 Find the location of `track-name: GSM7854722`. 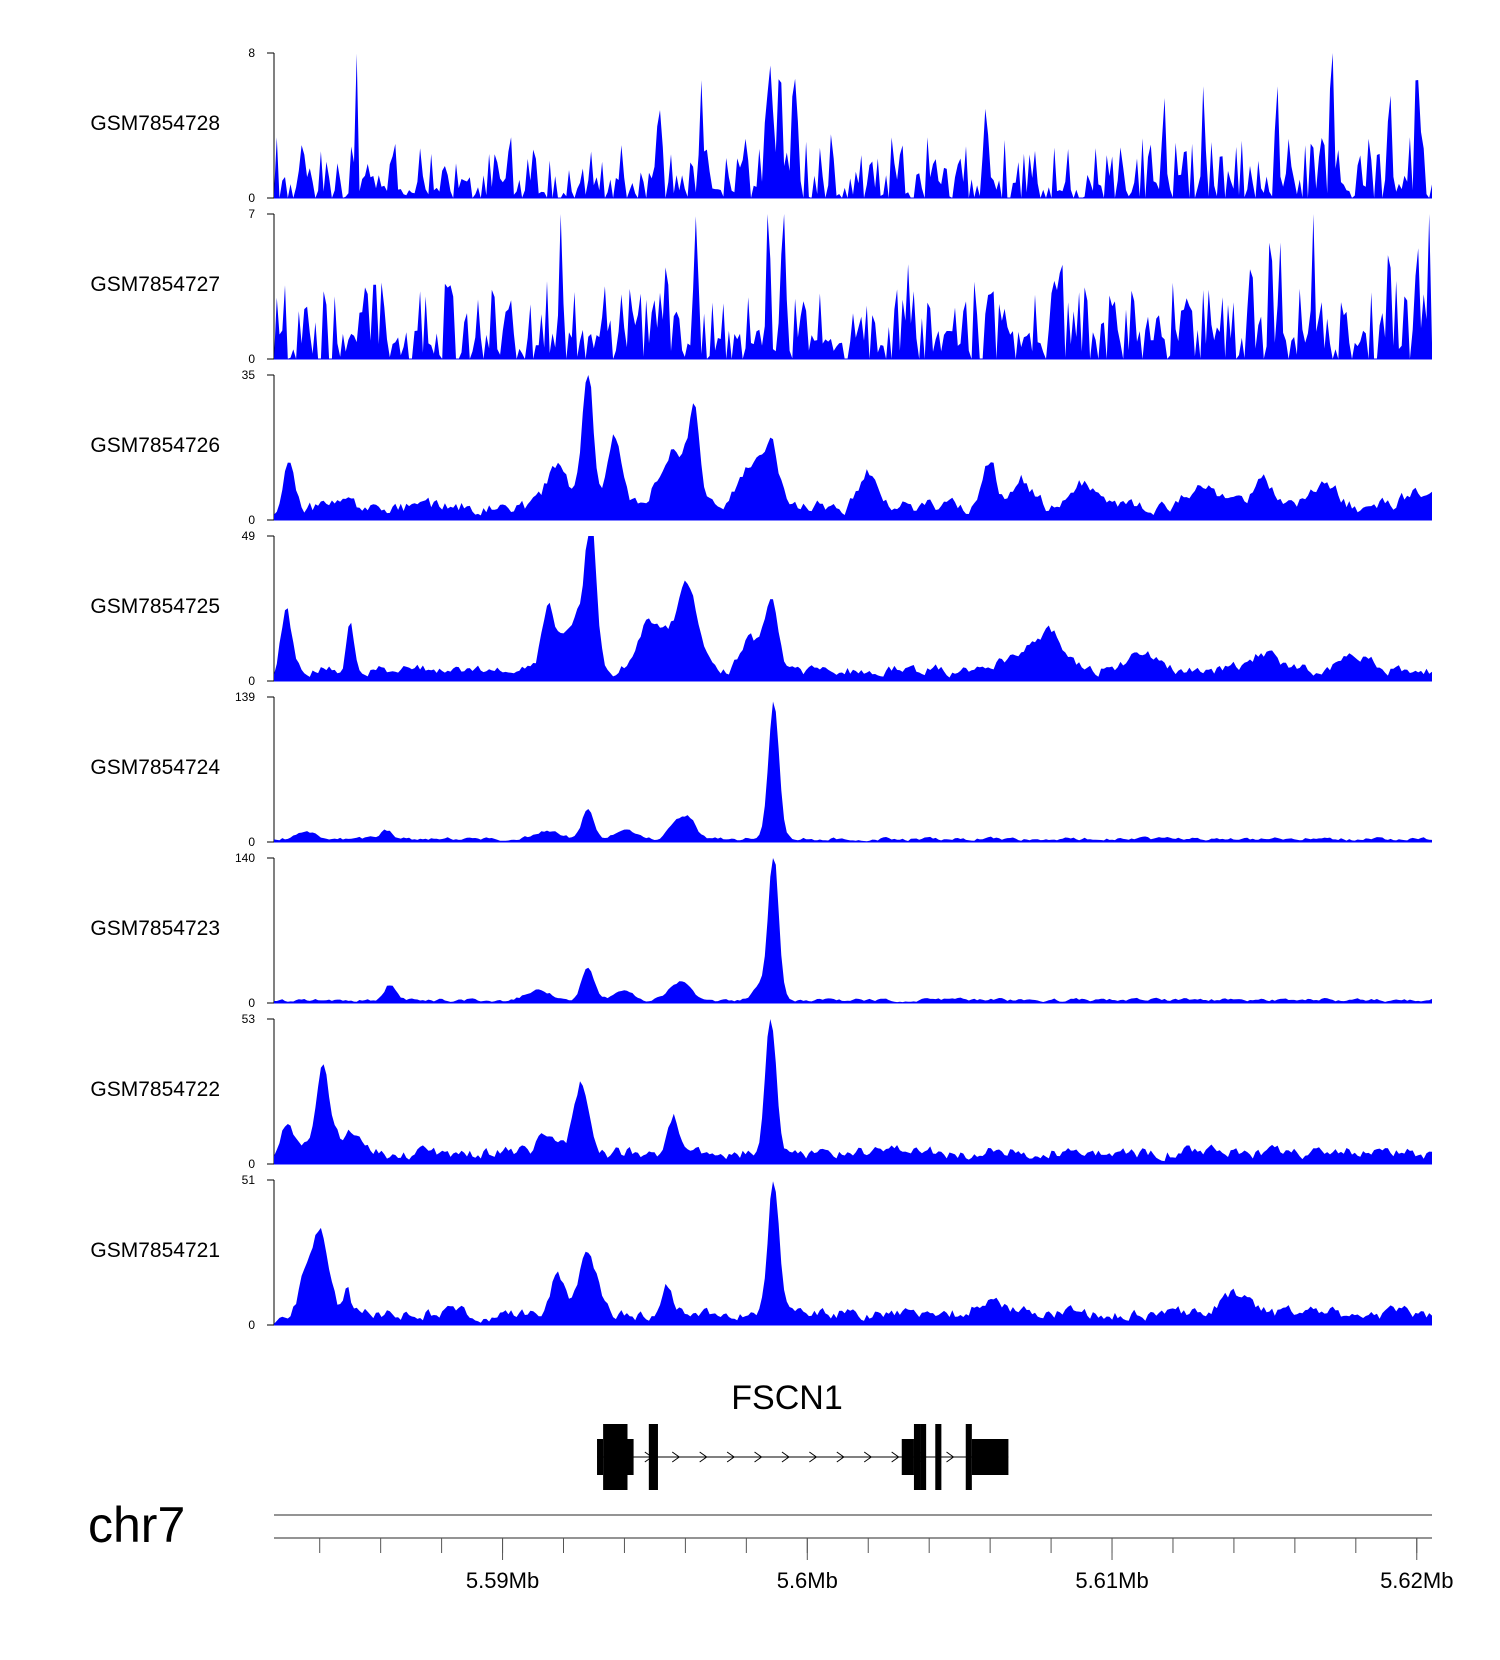

track-name: GSM7854722 is located at coordinates (155, 1089).